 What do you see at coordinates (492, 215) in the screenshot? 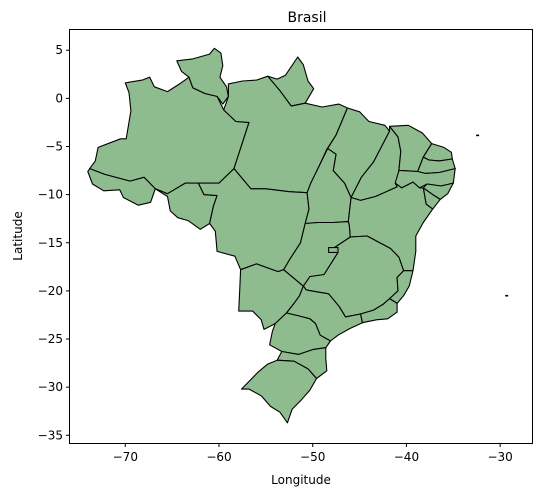
I see `islands-layer` at bounding box center [492, 215].